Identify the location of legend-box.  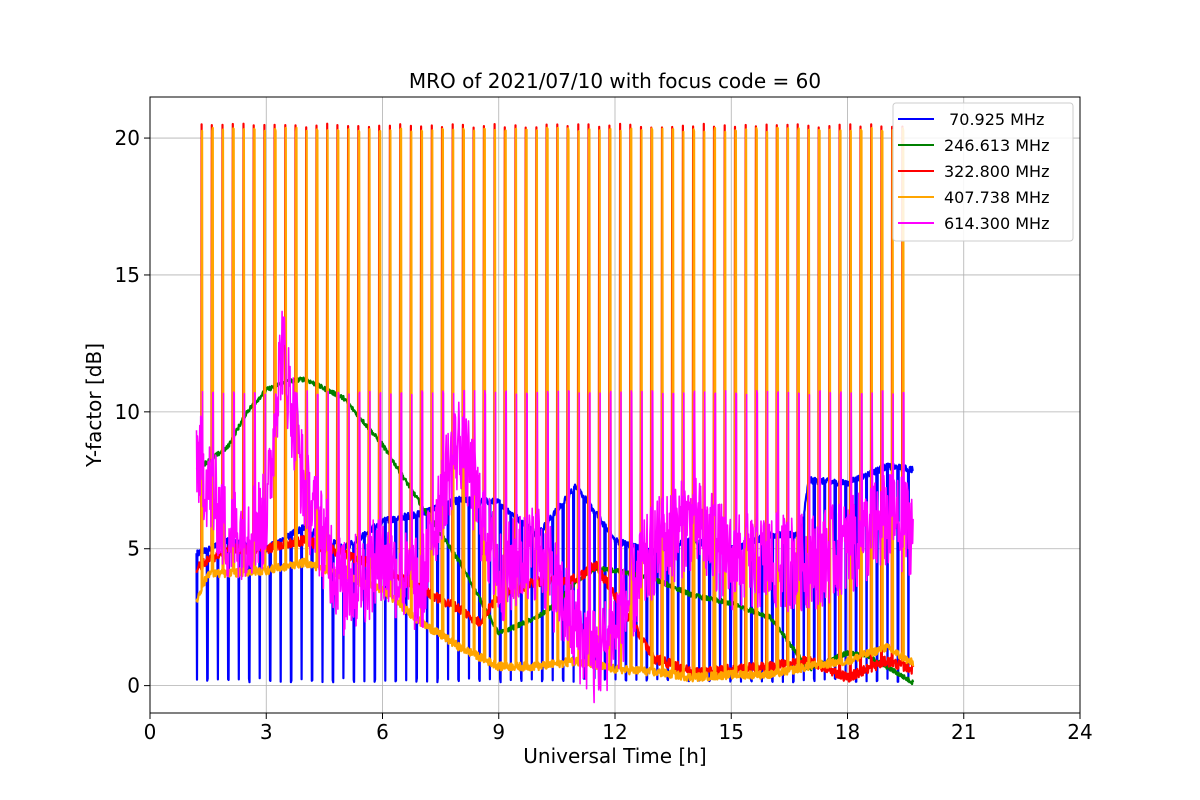
(983, 172).